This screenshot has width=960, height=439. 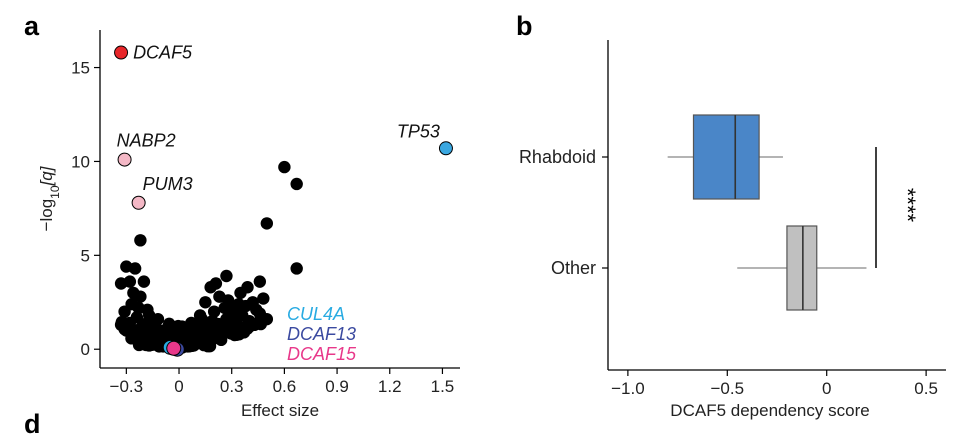 What do you see at coordinates (802, 268) in the screenshot?
I see `box-other` at bounding box center [802, 268].